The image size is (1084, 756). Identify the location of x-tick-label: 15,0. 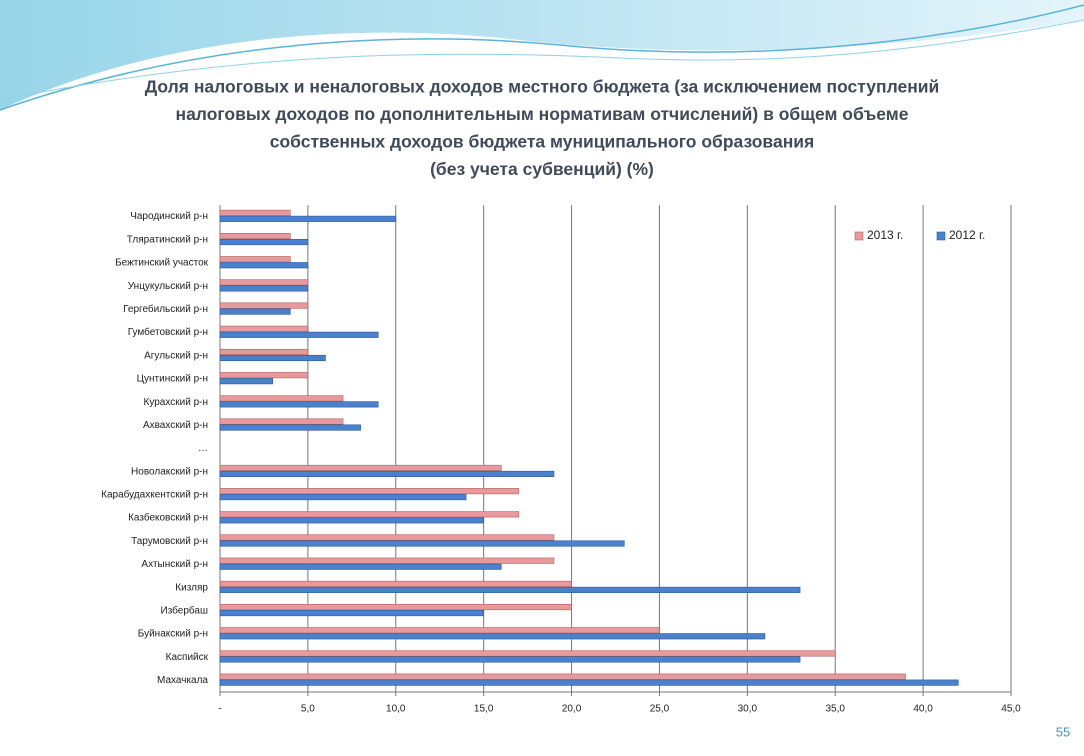
(484, 709).